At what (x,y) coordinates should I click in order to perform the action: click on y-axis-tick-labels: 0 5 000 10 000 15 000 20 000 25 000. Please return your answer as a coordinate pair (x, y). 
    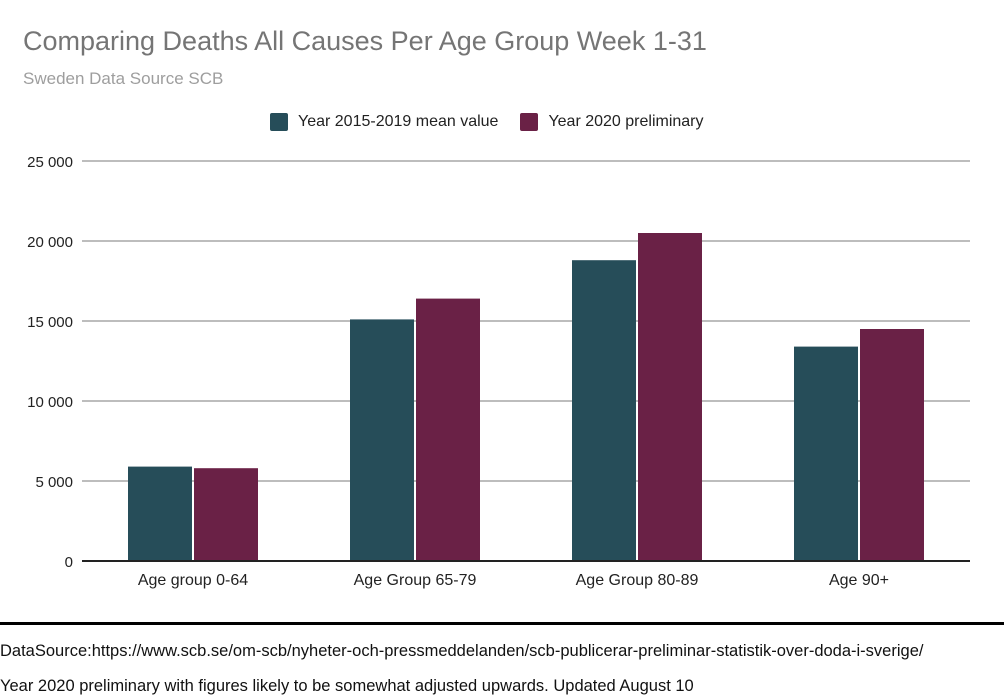
    Looking at the image, I should click on (50, 362).